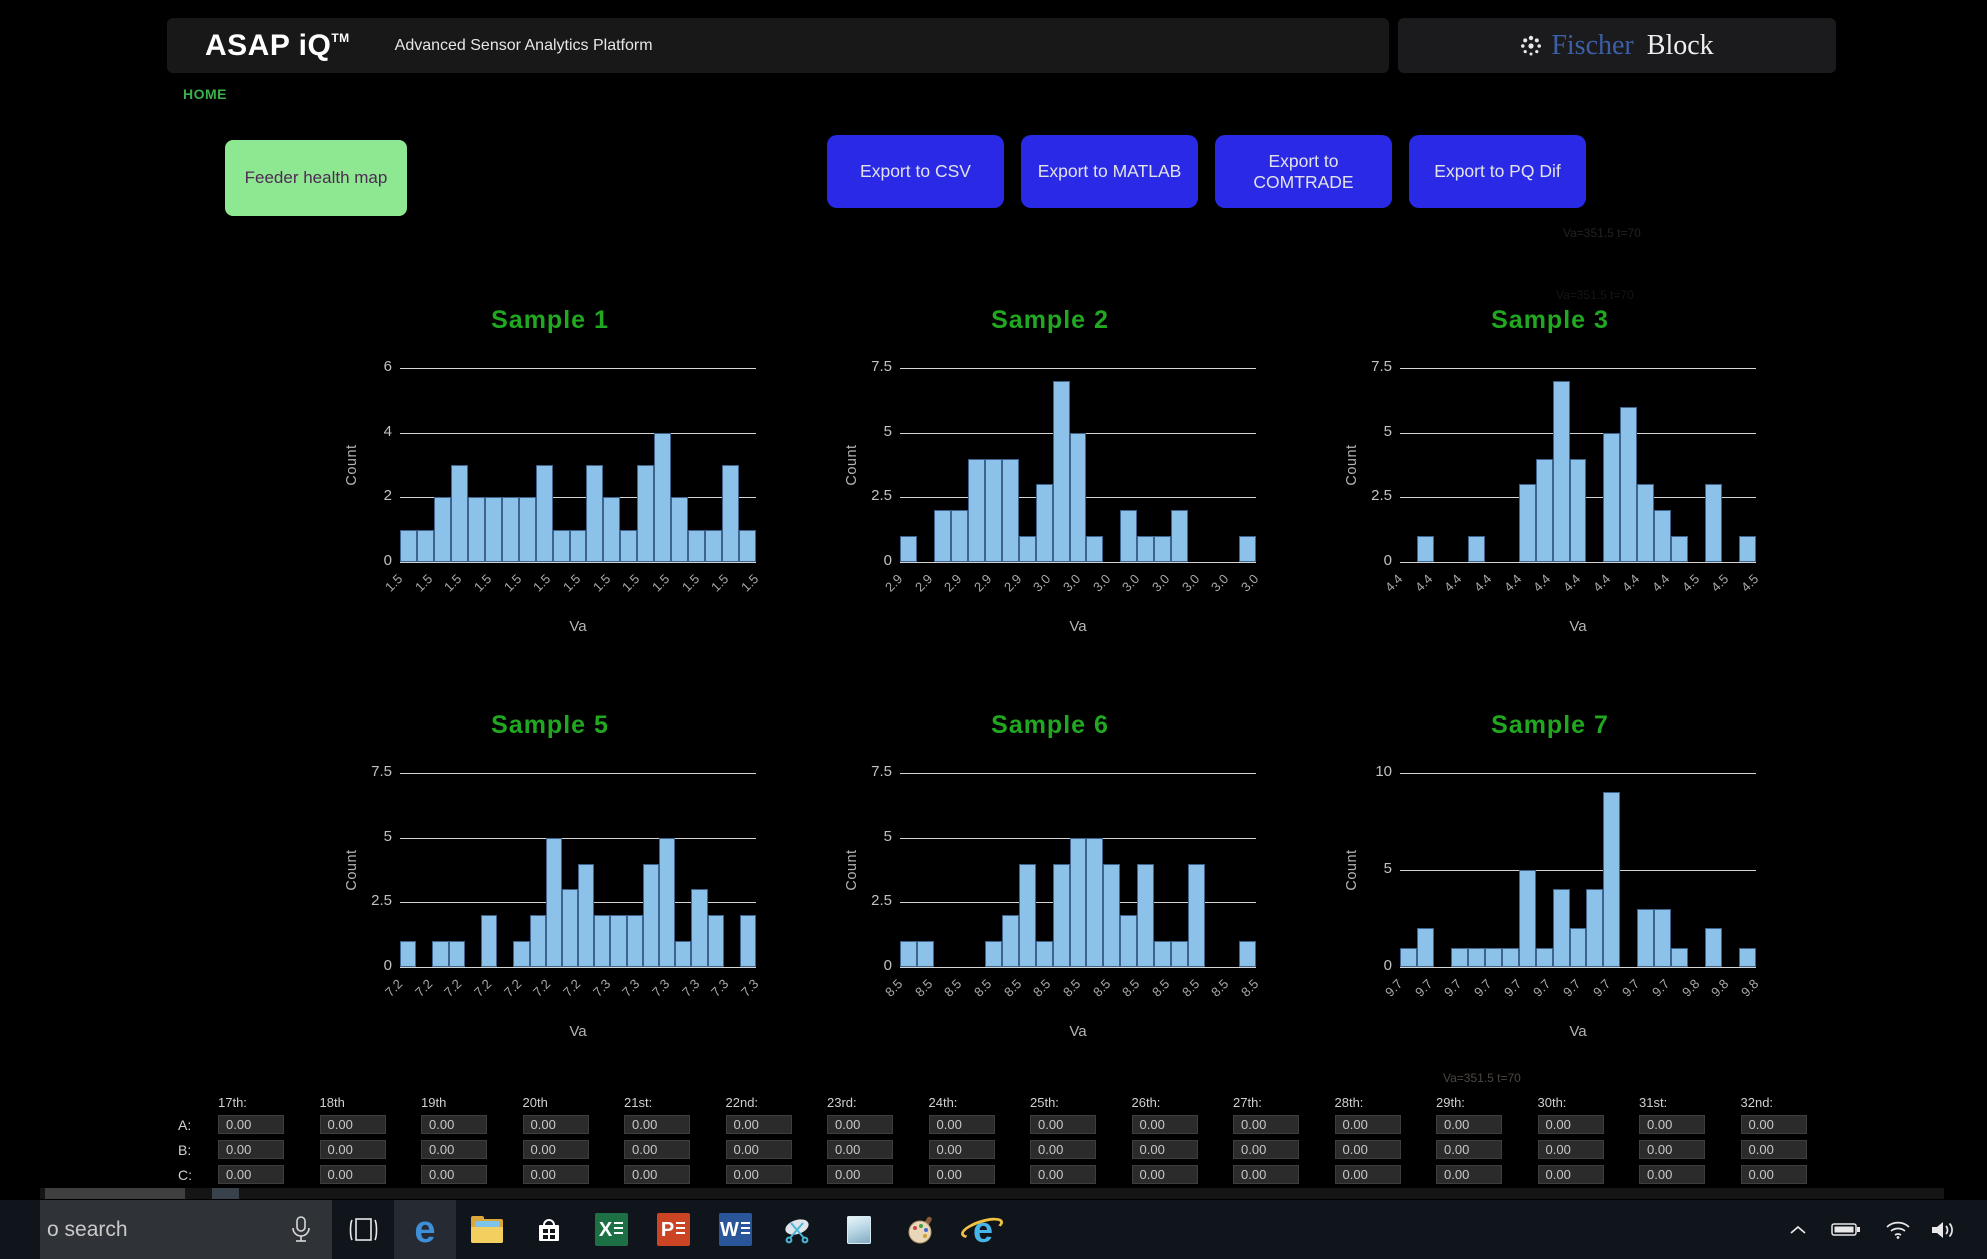  What do you see at coordinates (549, 1229) in the screenshot?
I see `taskbar-microsoft-store-button` at bounding box center [549, 1229].